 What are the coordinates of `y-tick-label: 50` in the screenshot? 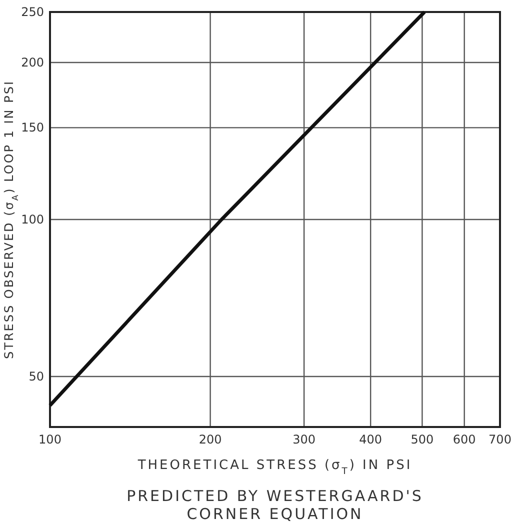 It's located at (36, 376).